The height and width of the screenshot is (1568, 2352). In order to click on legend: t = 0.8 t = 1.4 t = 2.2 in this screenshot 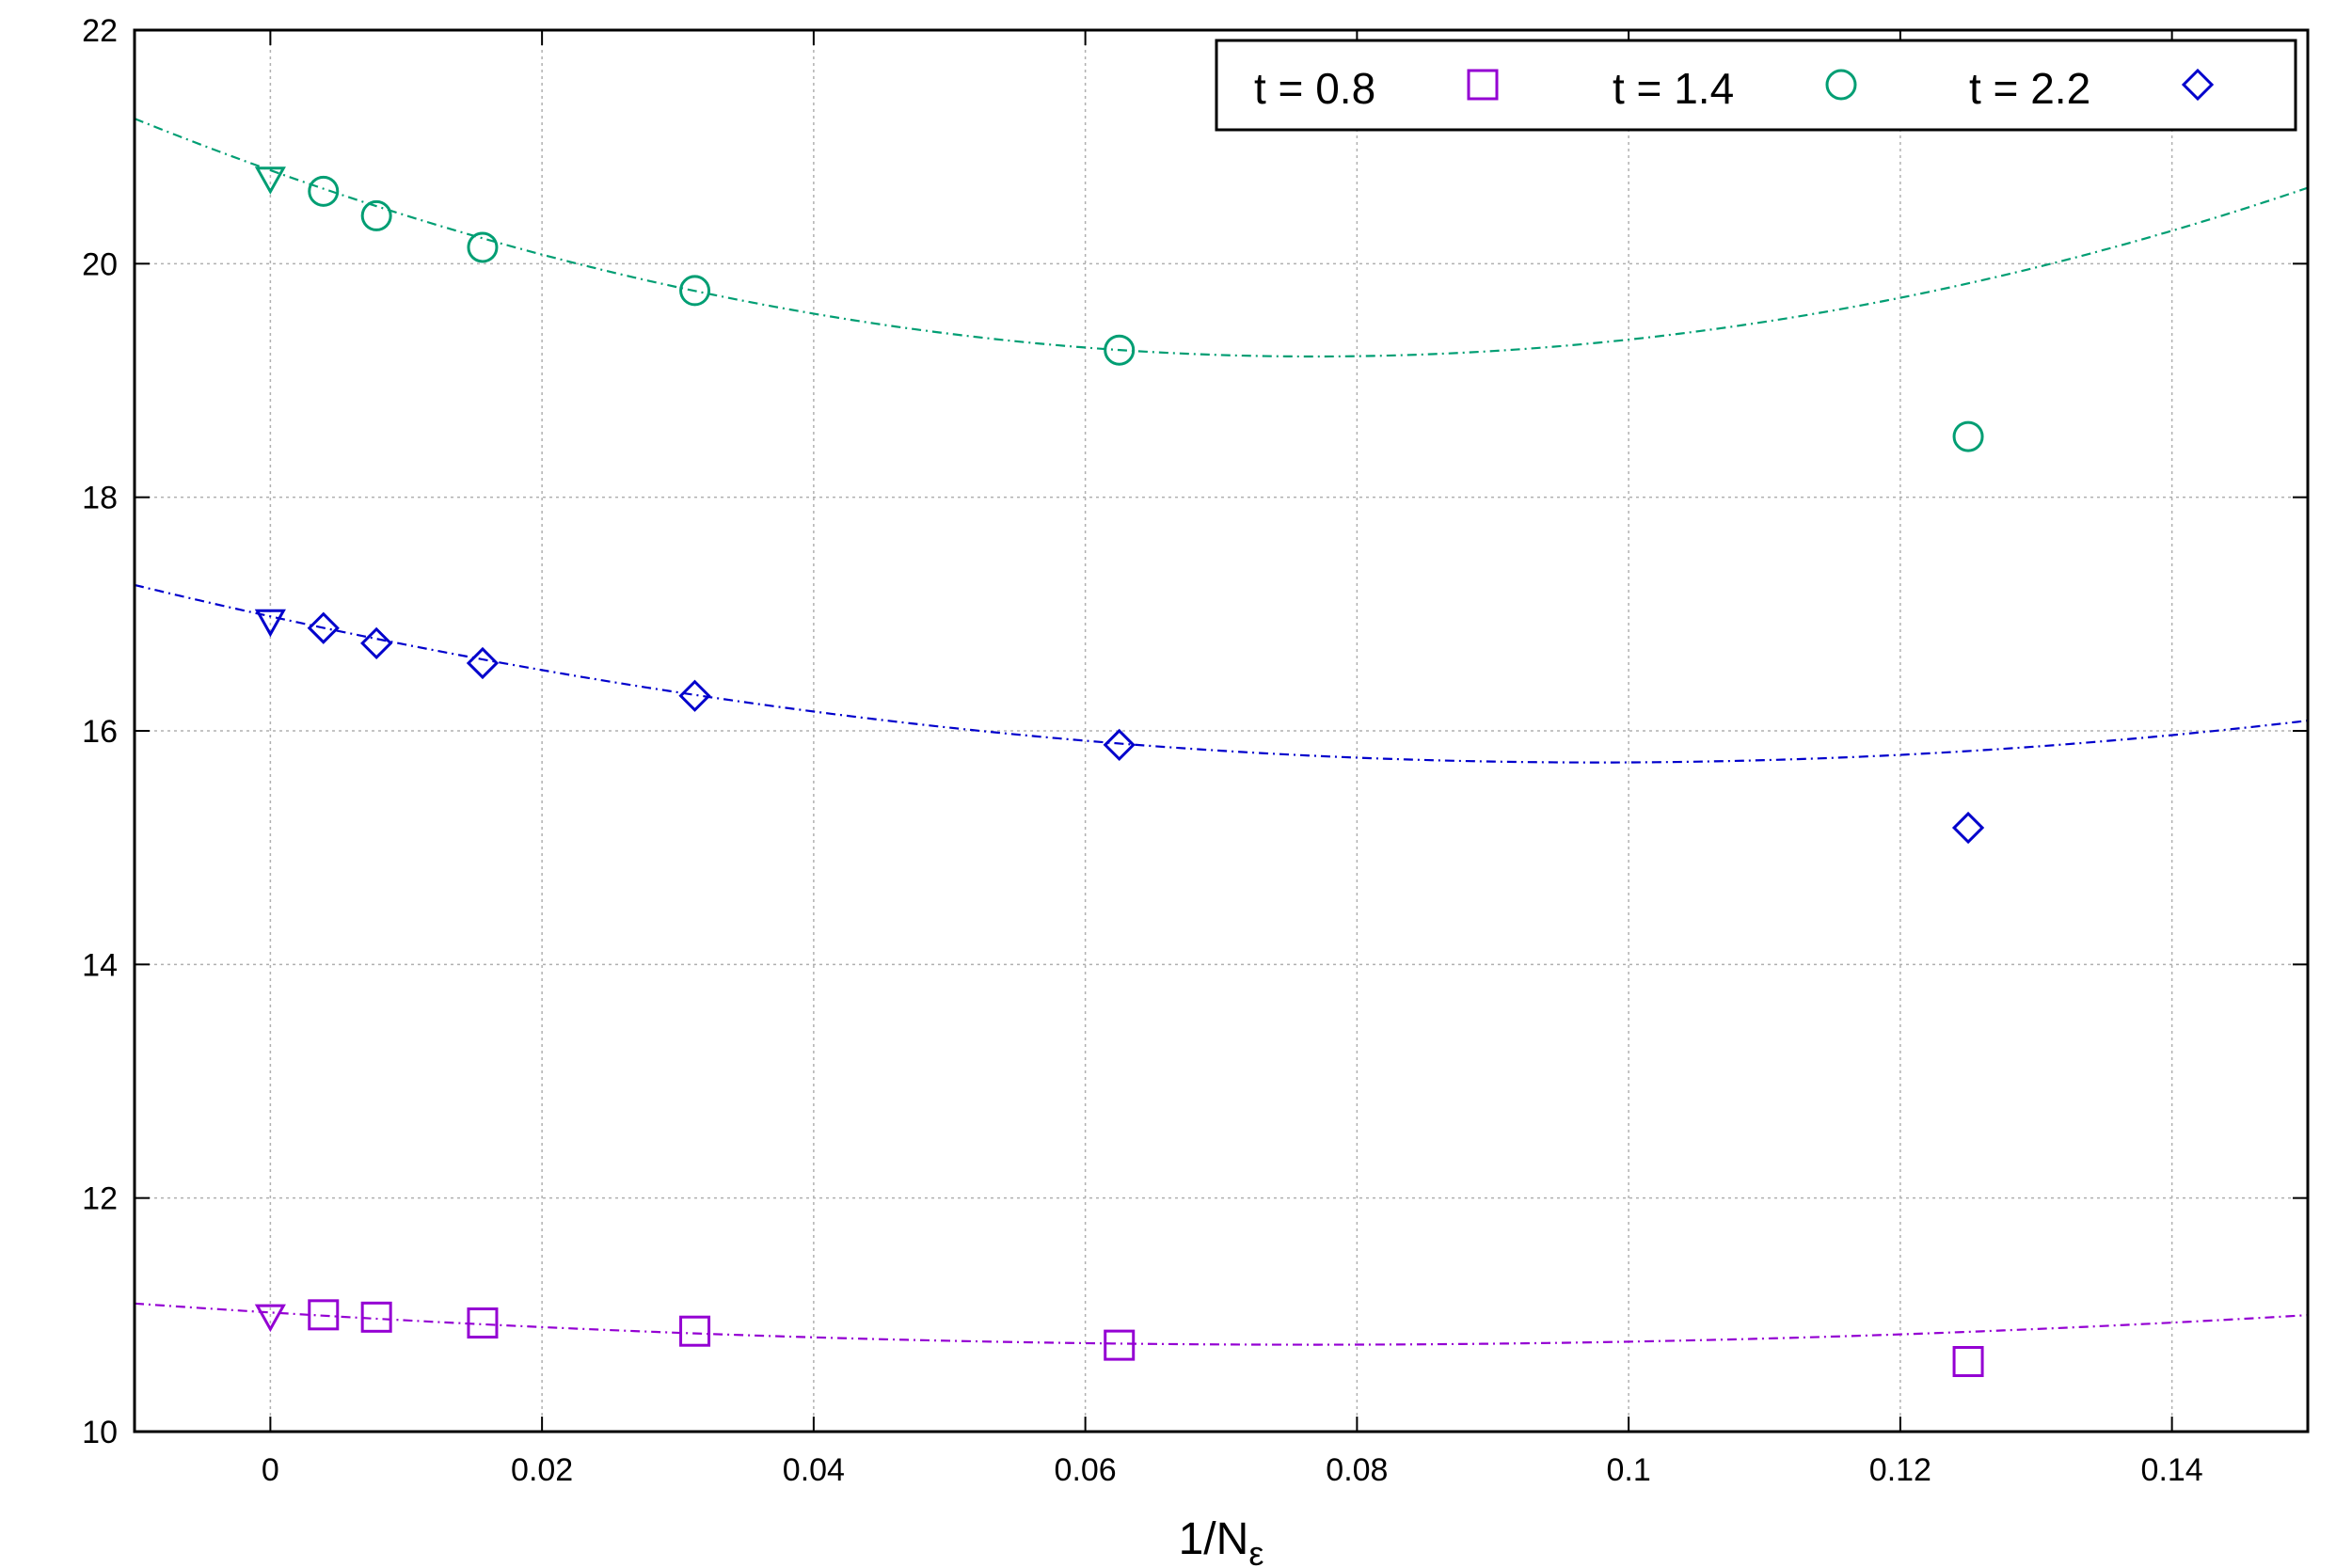, I will do `click(1756, 86)`.